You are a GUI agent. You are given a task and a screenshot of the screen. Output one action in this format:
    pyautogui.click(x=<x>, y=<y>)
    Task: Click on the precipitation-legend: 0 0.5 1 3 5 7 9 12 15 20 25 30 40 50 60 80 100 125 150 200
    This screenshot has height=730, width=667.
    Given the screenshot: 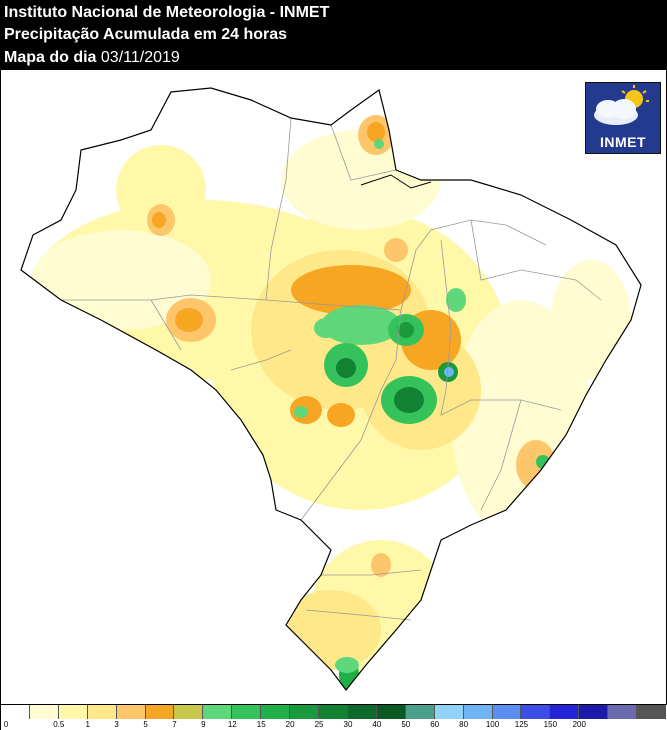 What is the action you would take?
    pyautogui.click(x=333, y=717)
    